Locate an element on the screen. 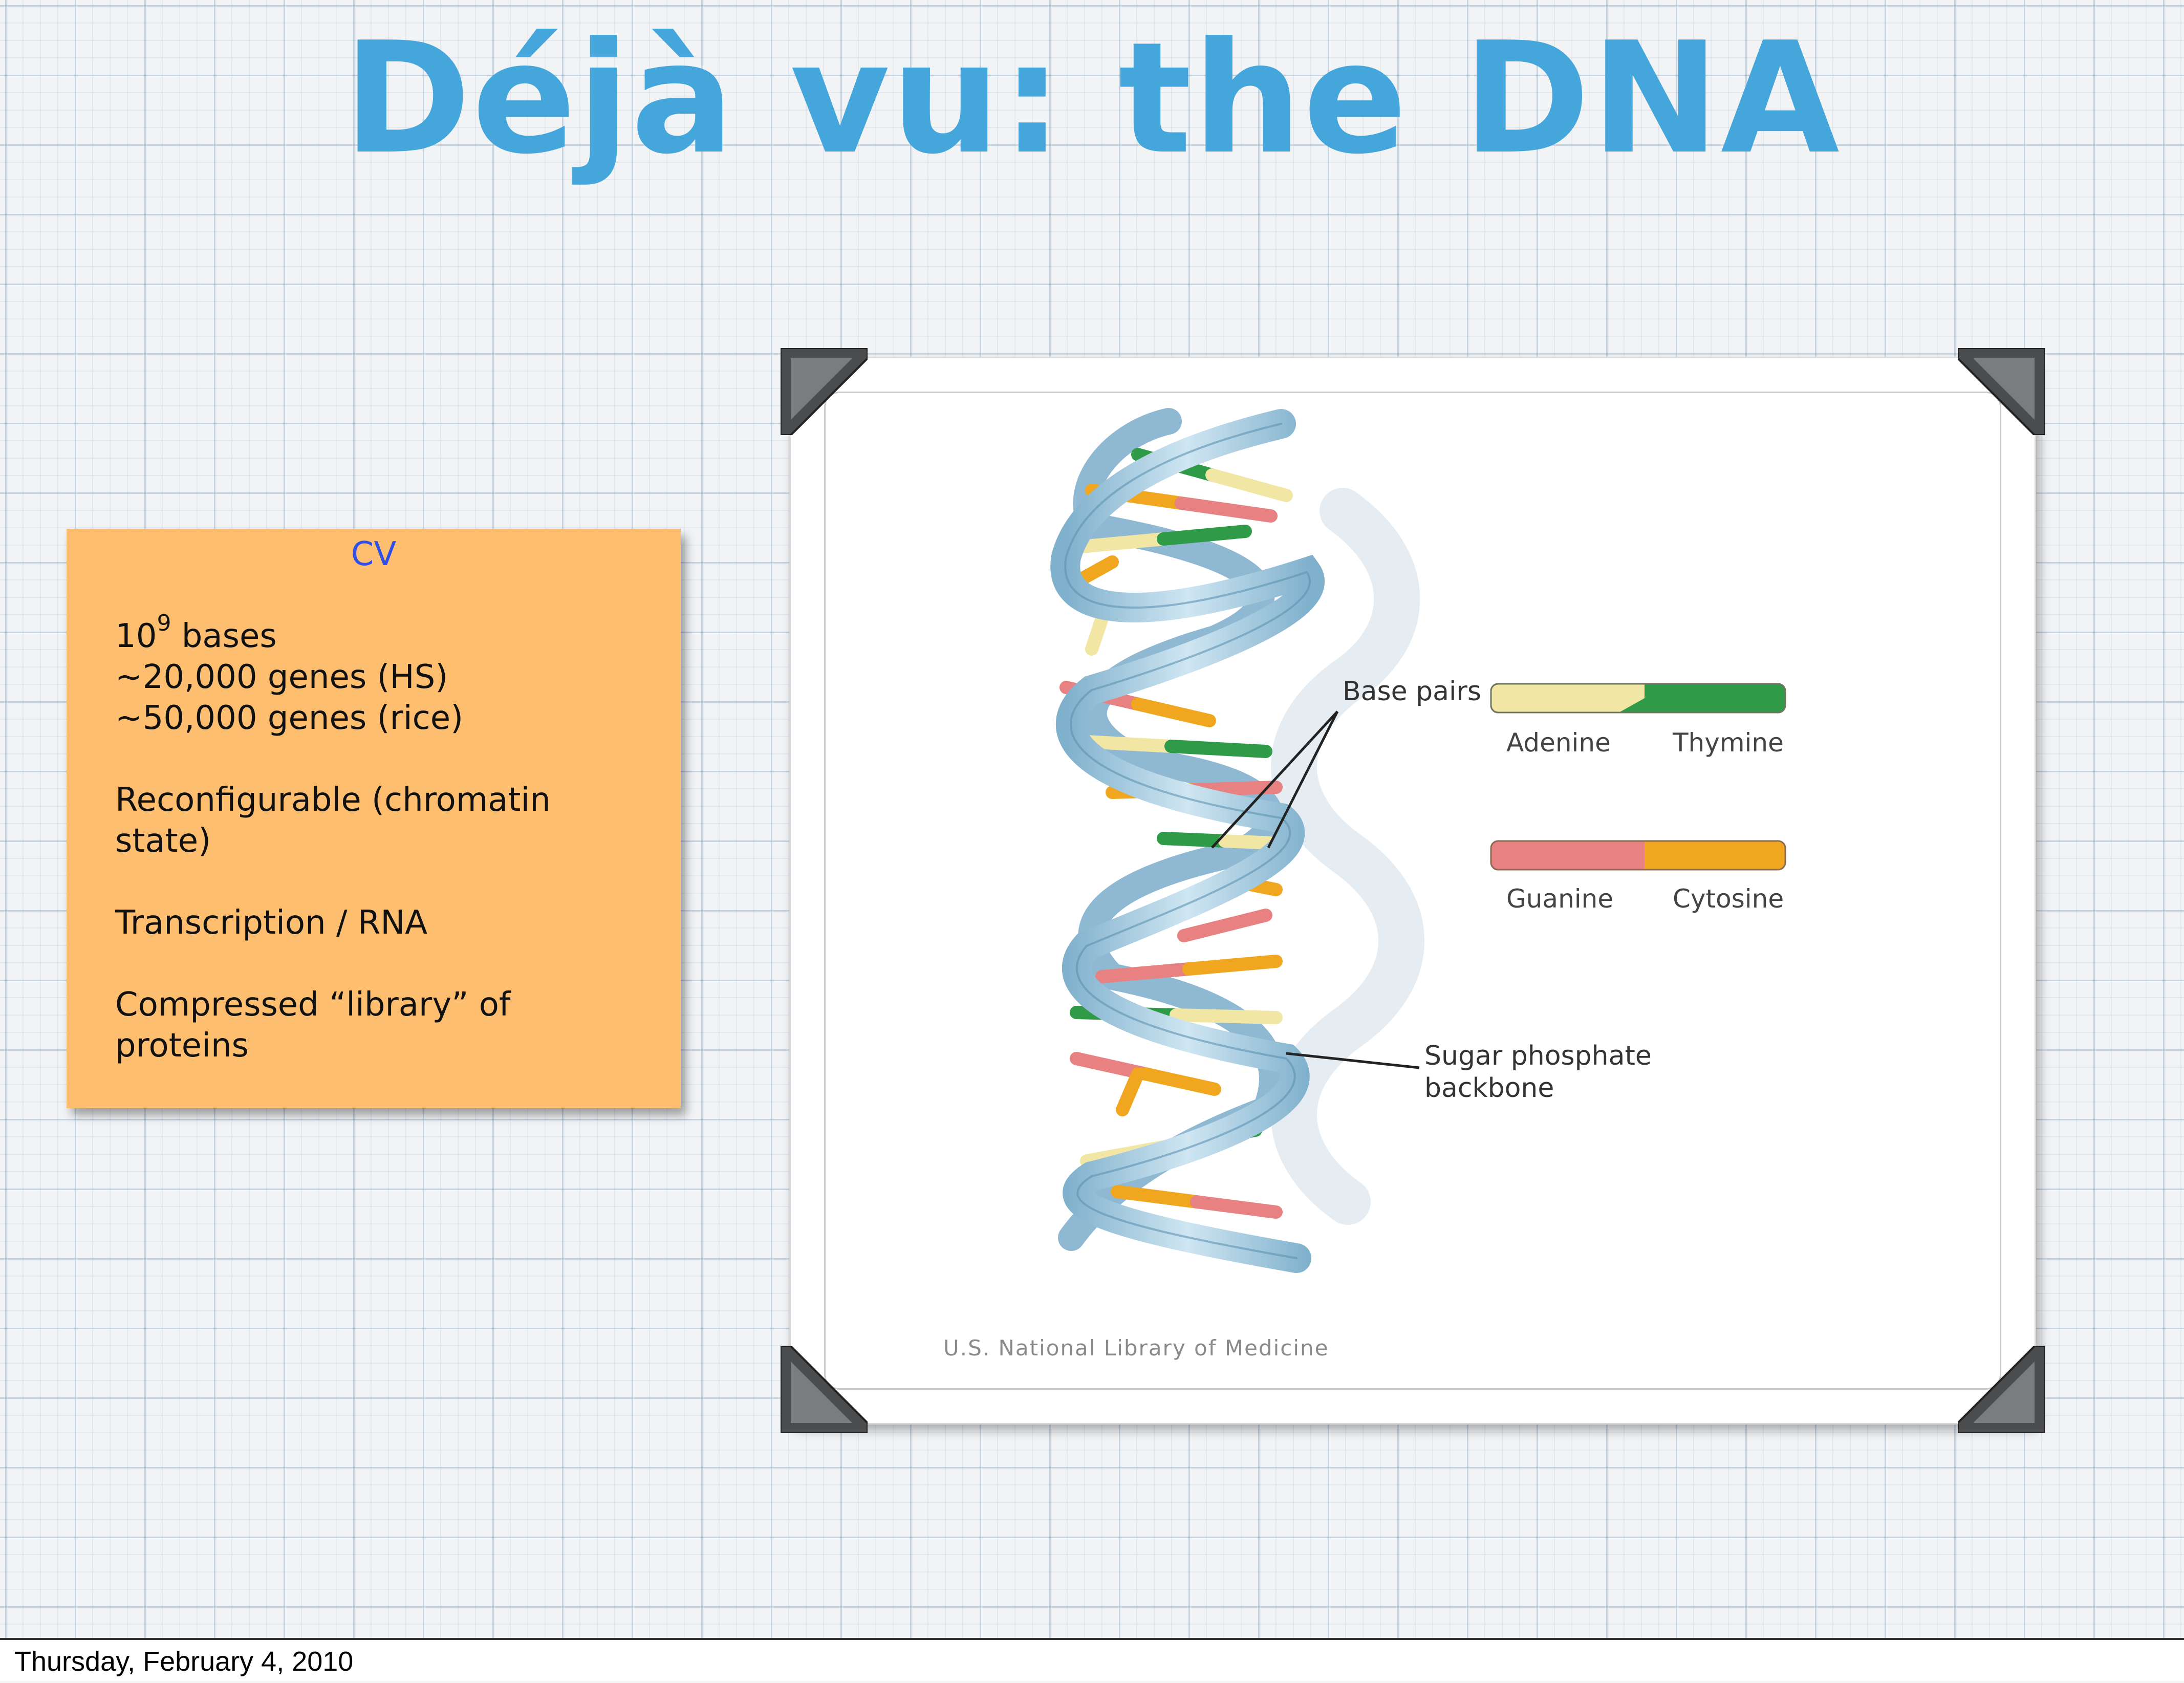  backbone-strand-front-edge is located at coordinates (1187, 841).